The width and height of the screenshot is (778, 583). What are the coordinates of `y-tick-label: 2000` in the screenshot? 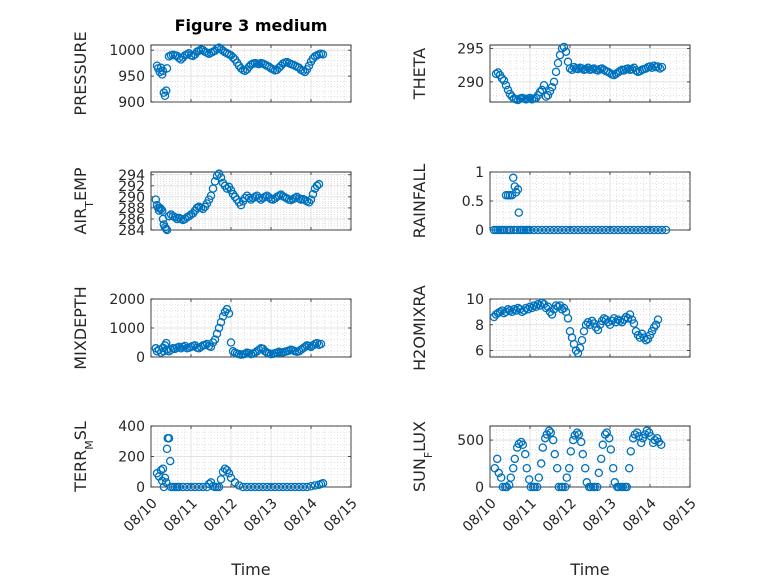 It's located at (127, 300).